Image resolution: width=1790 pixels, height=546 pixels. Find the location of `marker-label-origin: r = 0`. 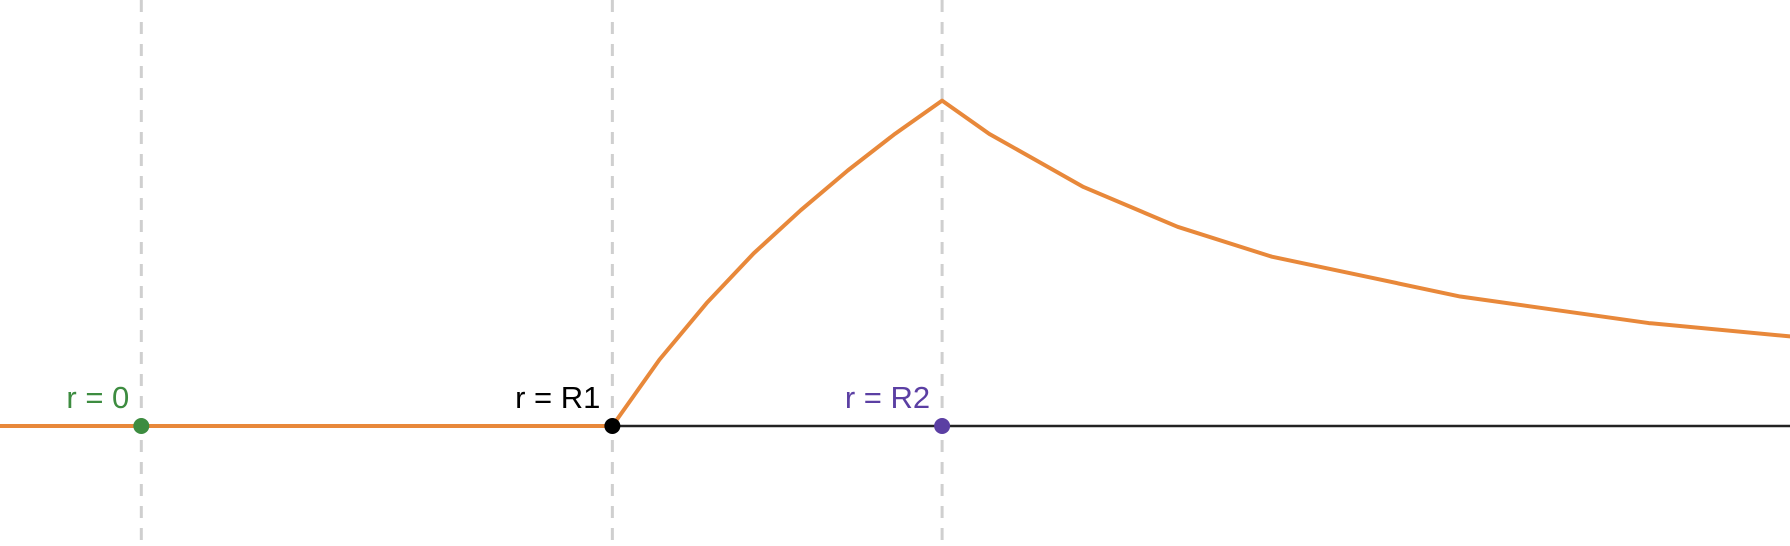

marker-label-origin: r = 0 is located at coordinates (97, 397).